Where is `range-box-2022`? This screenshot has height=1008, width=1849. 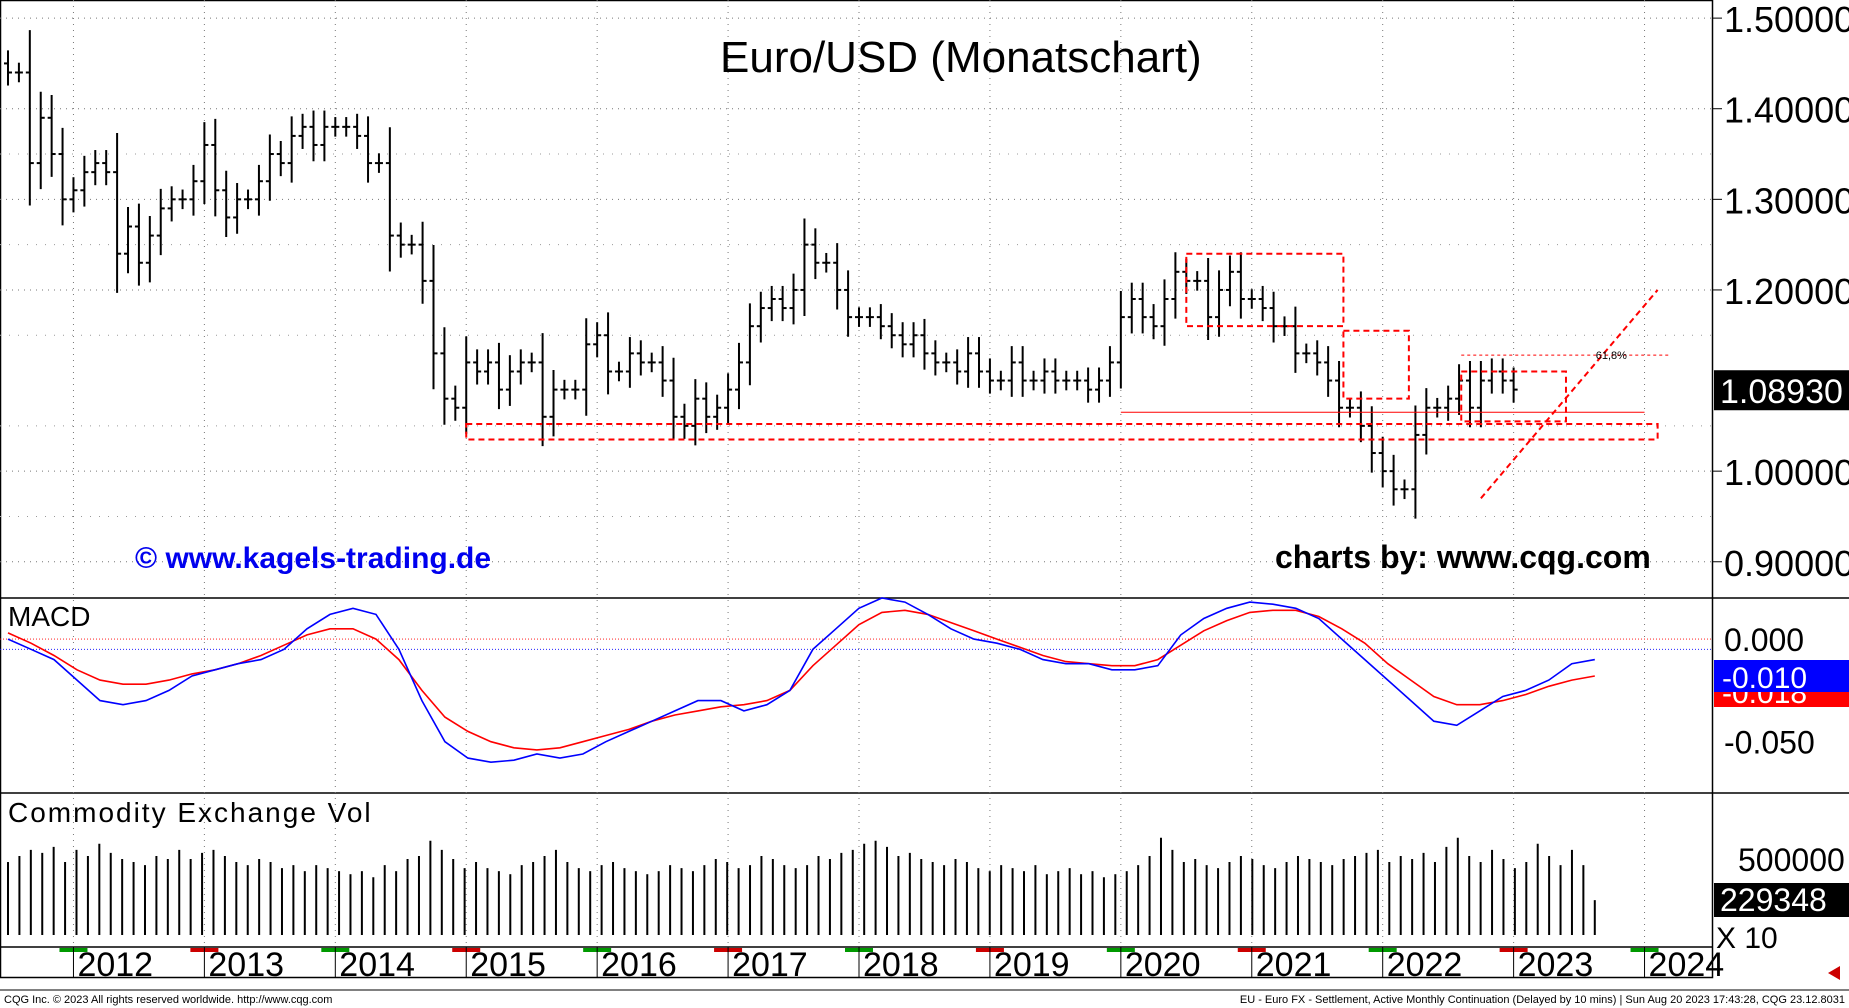 range-box-2022 is located at coordinates (1376, 364).